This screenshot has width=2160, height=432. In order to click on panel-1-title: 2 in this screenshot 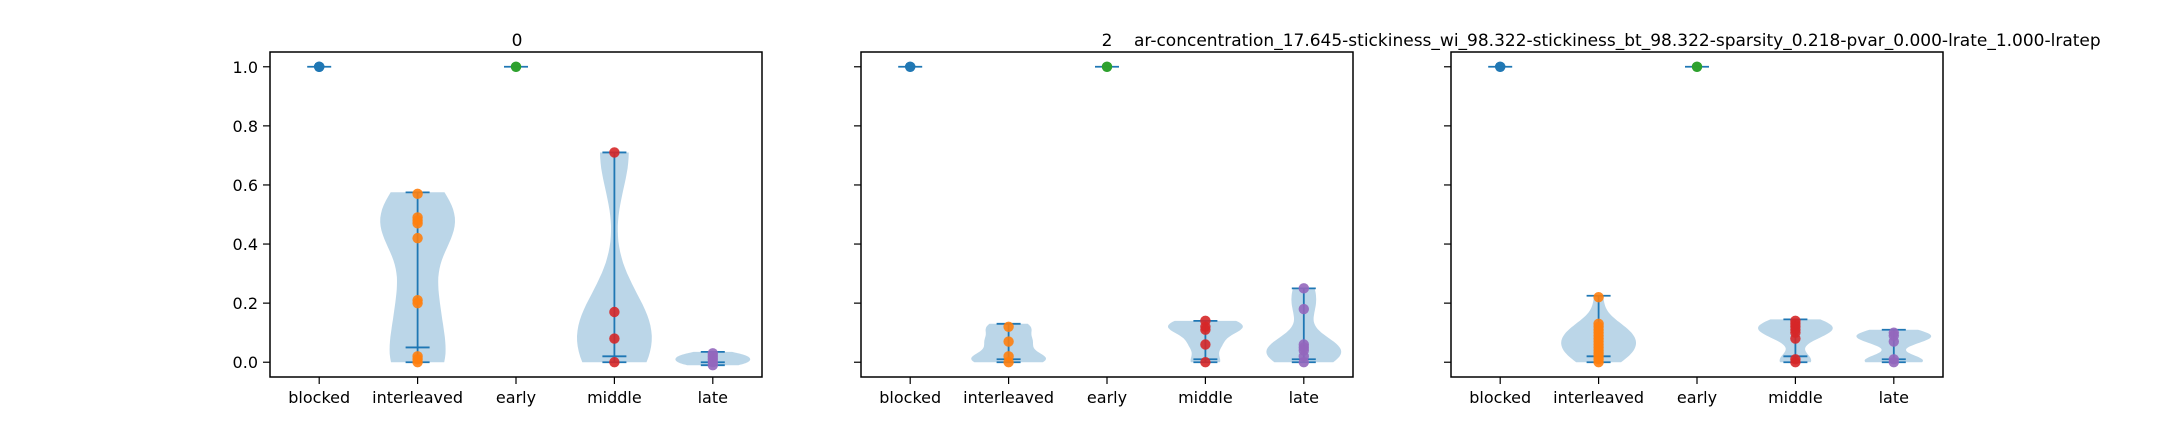, I will do `click(1107, 41)`.